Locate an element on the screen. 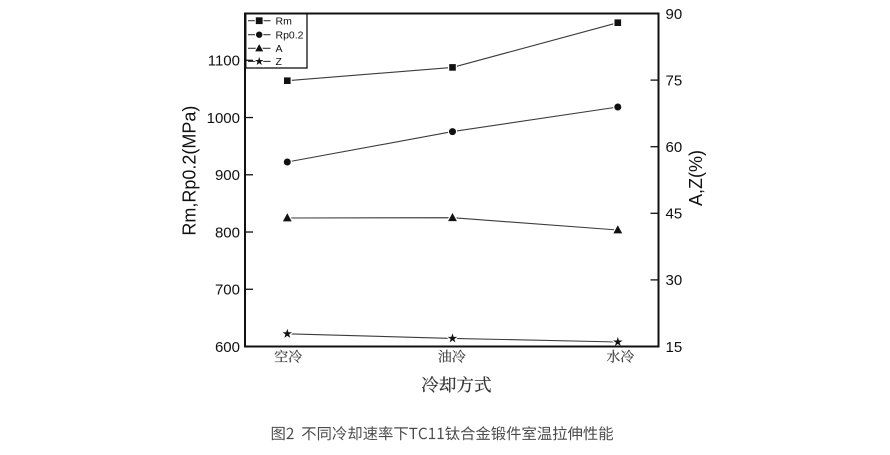 This screenshot has height=455, width=890. svg-text: 45 is located at coordinates (674, 214).